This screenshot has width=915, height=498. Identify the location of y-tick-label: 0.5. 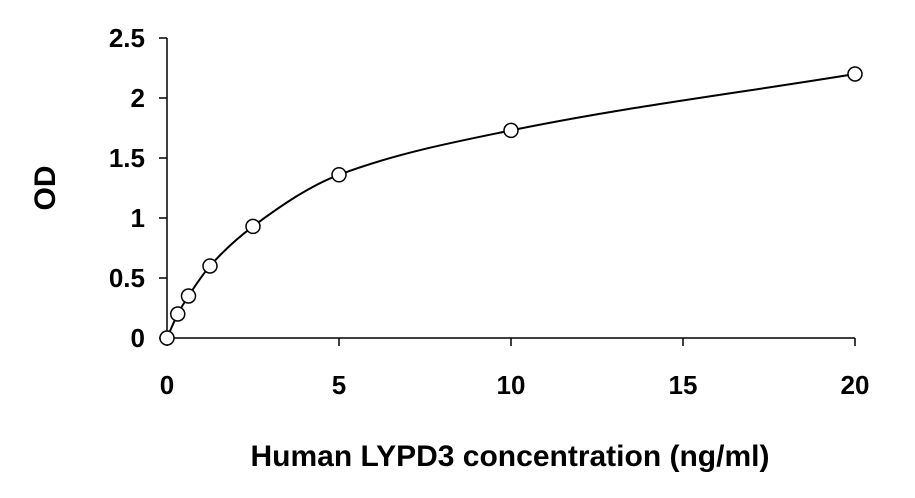
(127, 278).